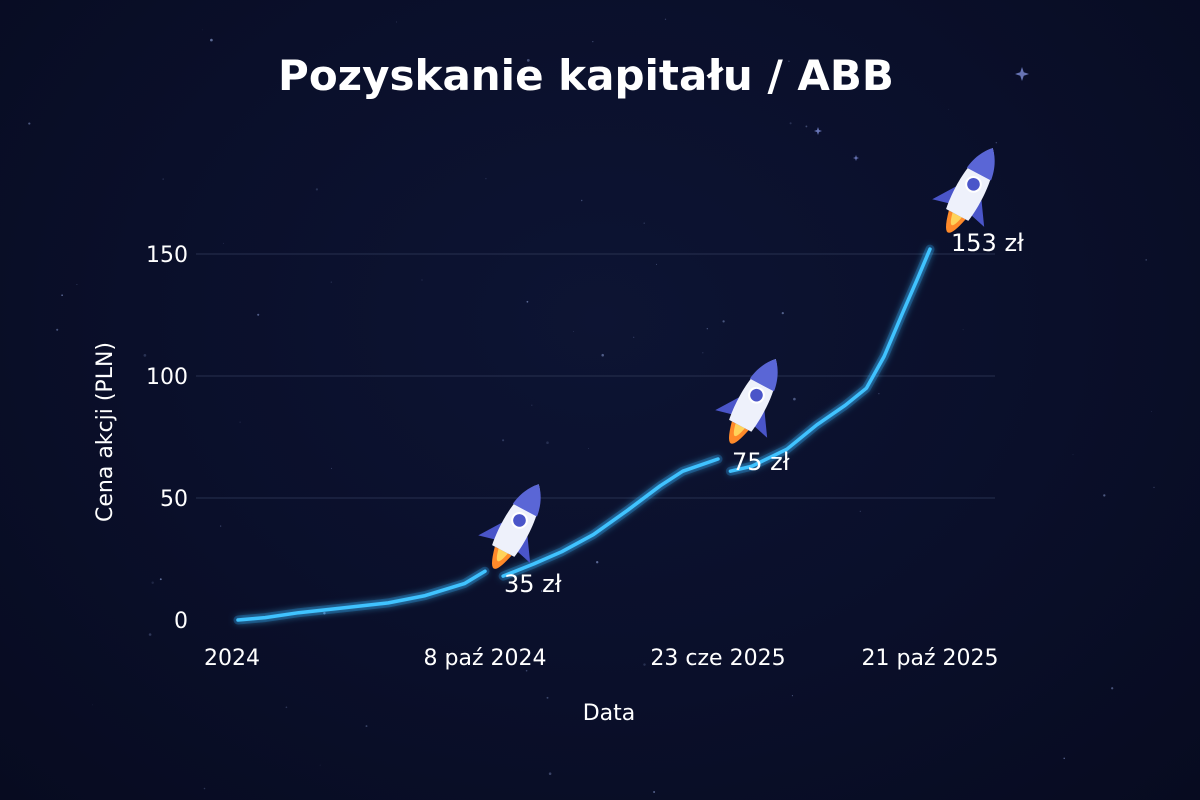 This screenshot has width=1200, height=800. What do you see at coordinates (232, 658) in the screenshot?
I see `x-tick-label: 2024` at bounding box center [232, 658].